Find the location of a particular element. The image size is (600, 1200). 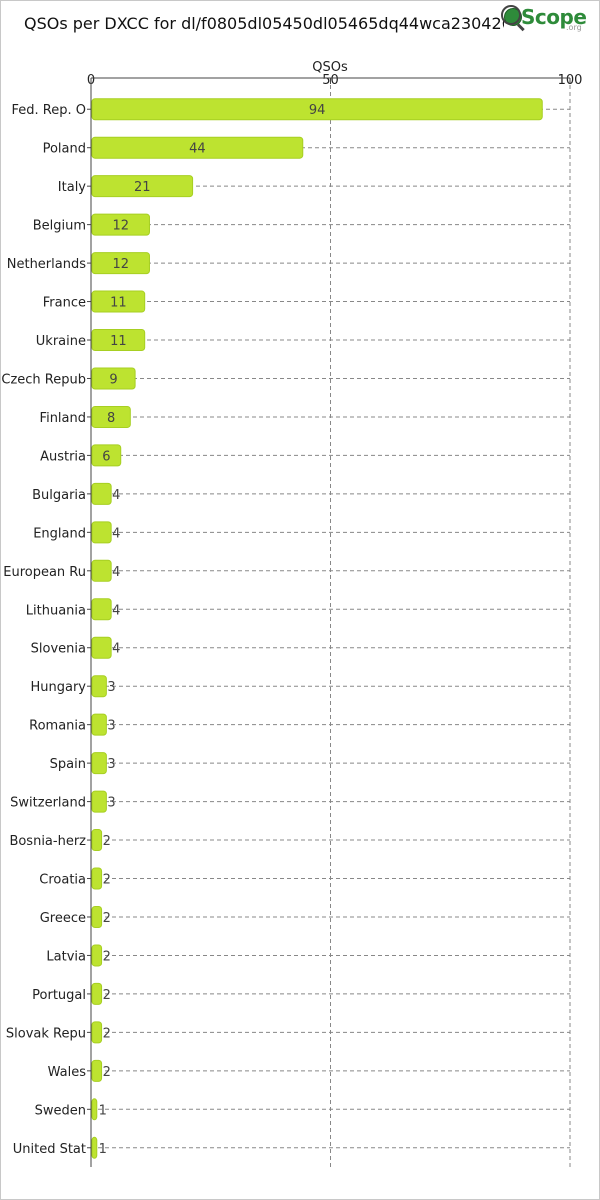

category-label: United Stat is located at coordinates (49, 1149).